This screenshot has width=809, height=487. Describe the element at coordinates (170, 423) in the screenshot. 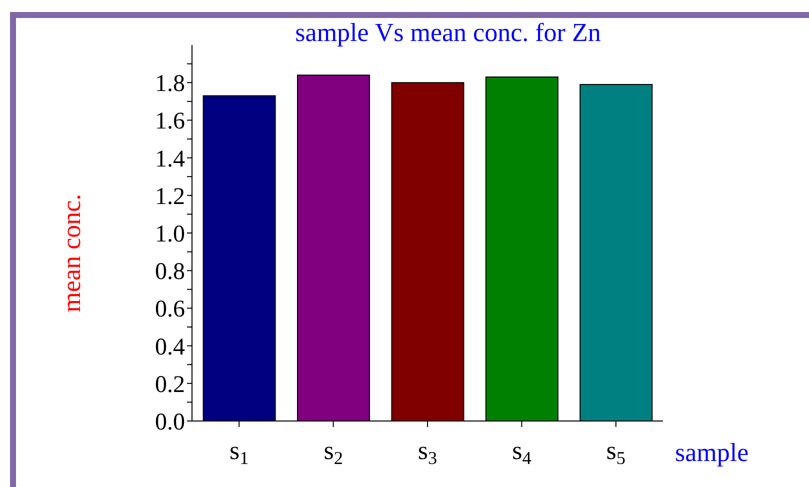

I see `y-tick-label: 0.0` at that location.